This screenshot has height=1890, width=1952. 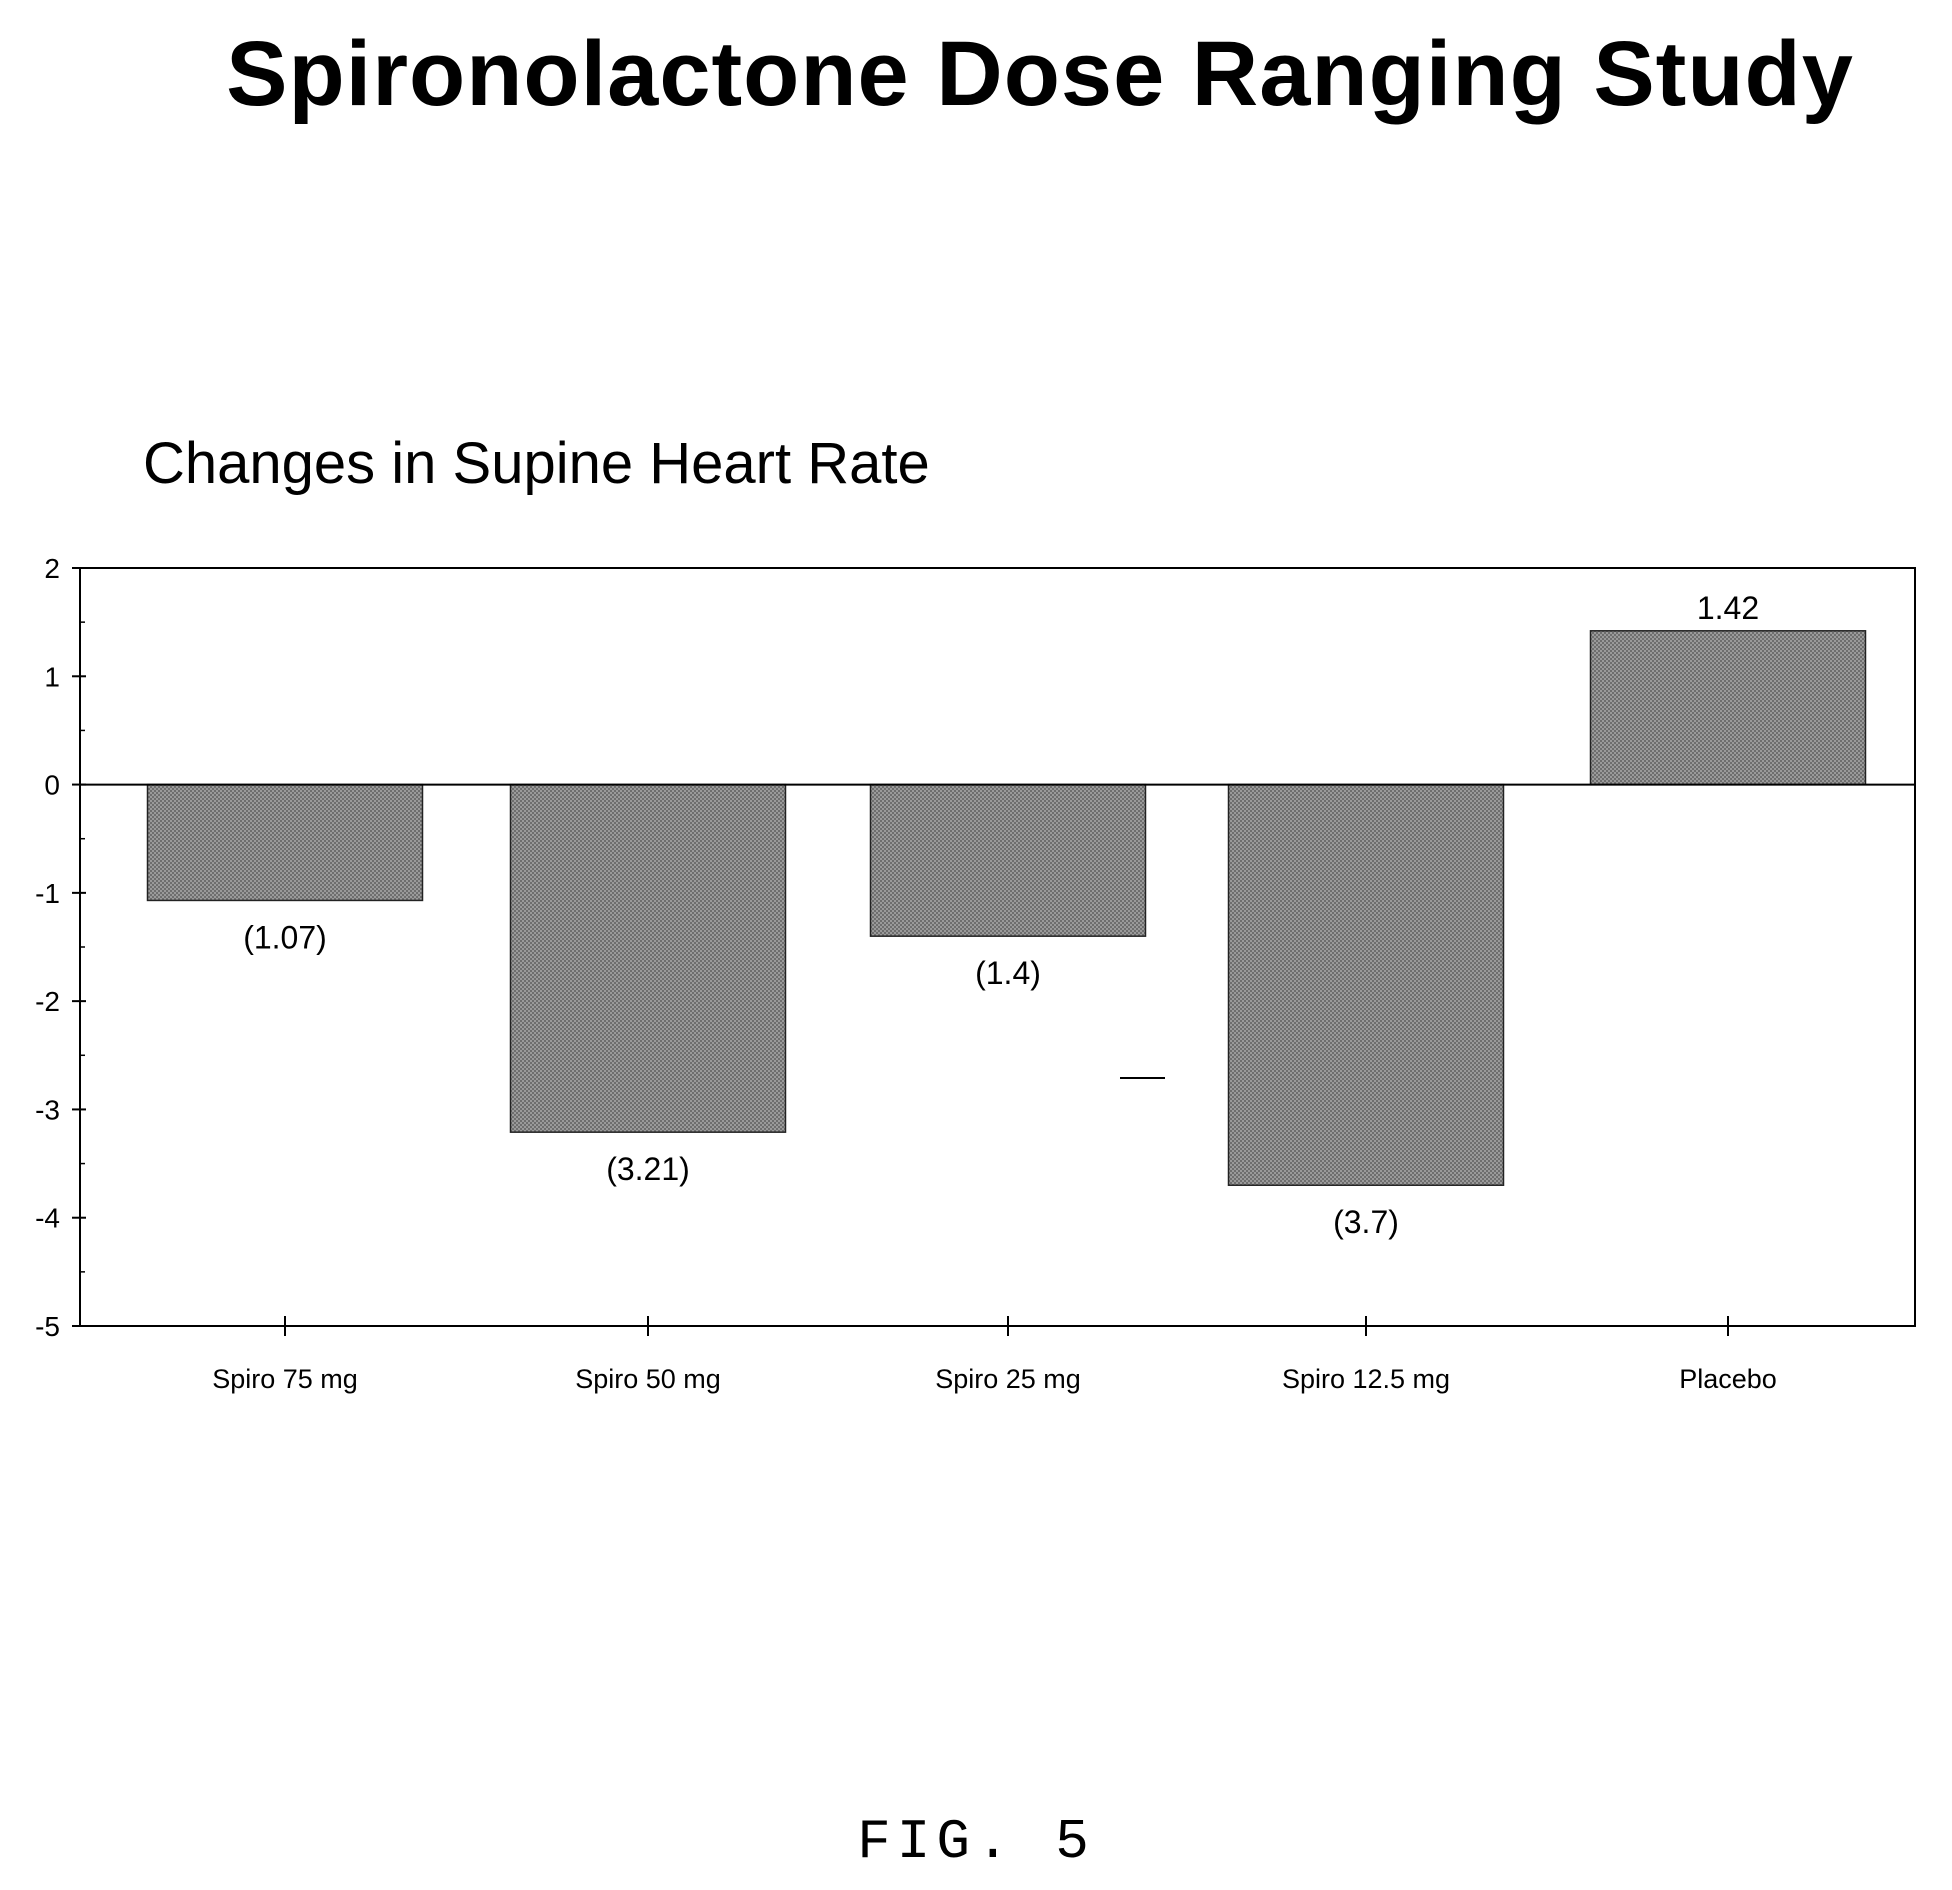 What do you see at coordinates (648, 1169) in the screenshot?
I see `bar-value-label: (3.21)` at bounding box center [648, 1169].